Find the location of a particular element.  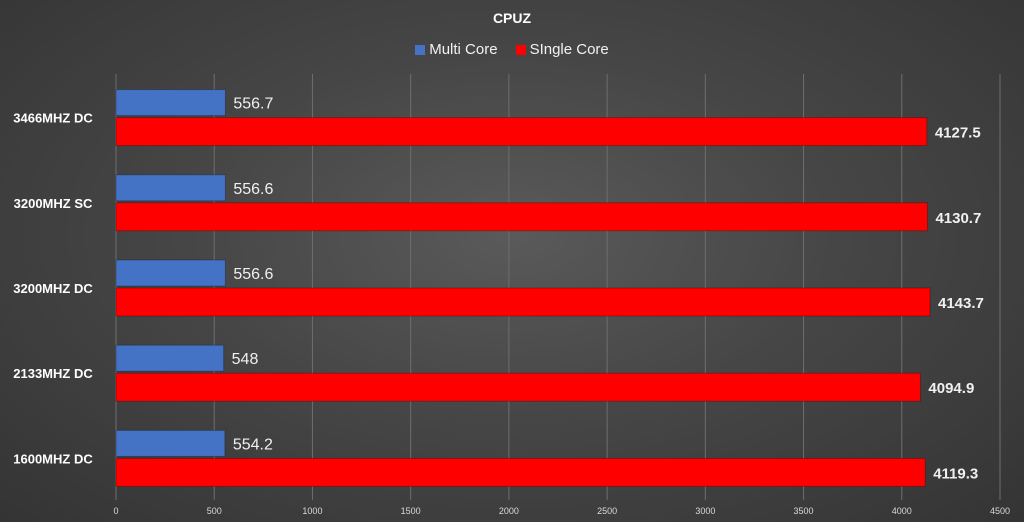

bar-multi-core-2133mhz-dc is located at coordinates (170, 358).